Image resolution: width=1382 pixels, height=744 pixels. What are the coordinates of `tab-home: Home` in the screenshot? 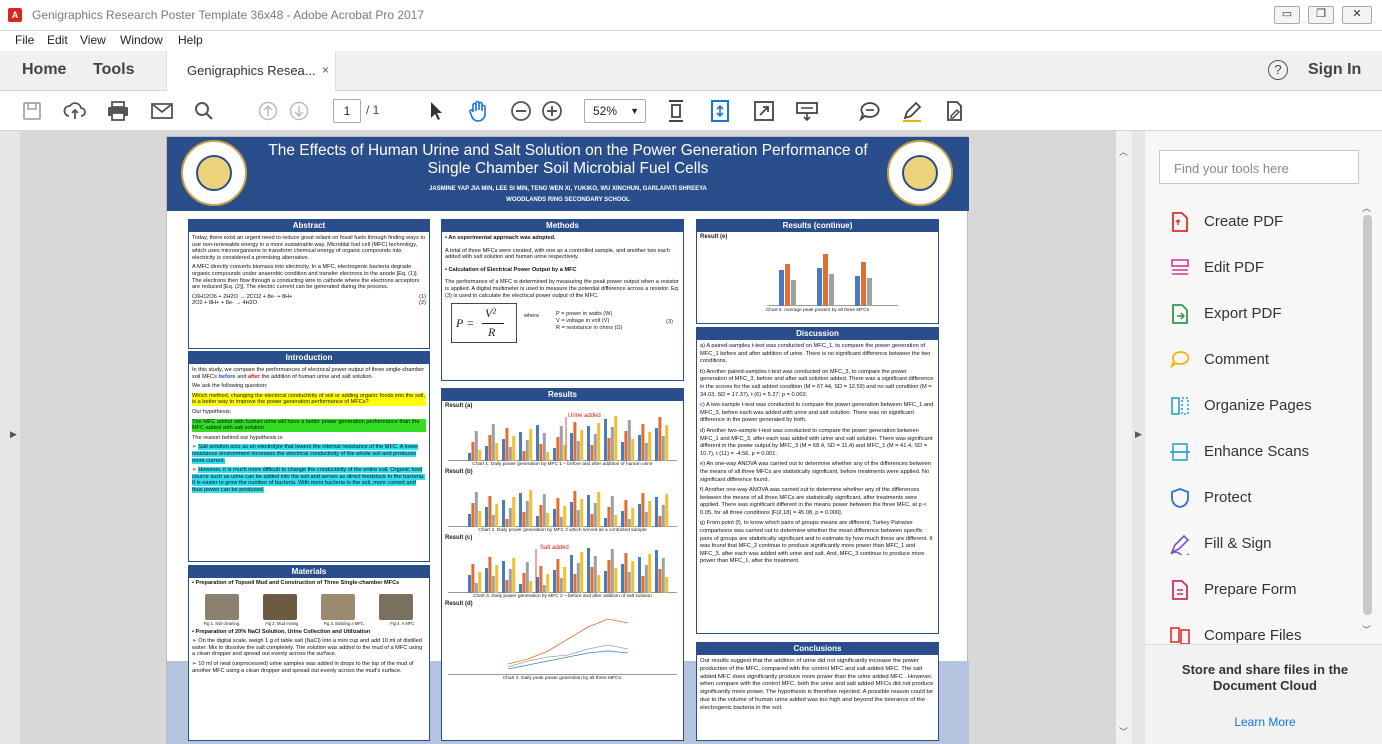 It's located at (44, 69).